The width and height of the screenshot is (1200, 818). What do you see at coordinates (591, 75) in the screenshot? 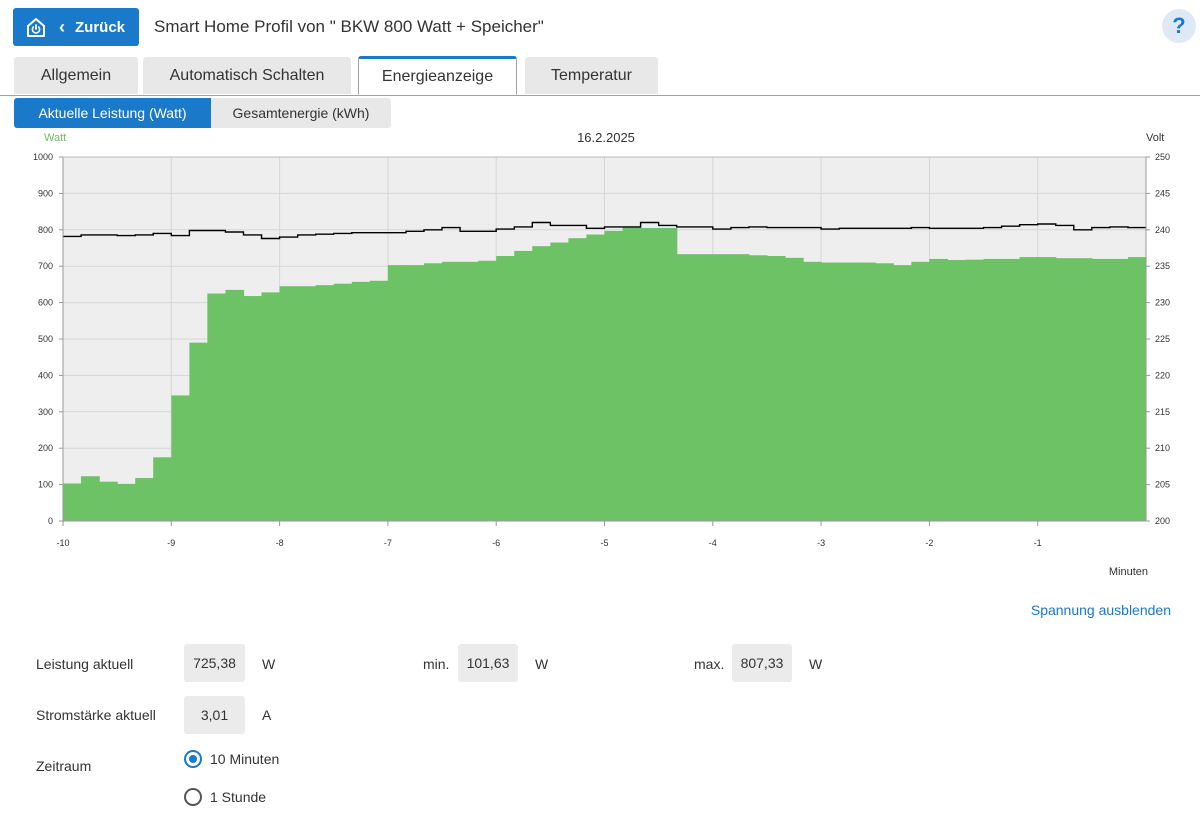
I see `tab-temperatur: Temperatur` at bounding box center [591, 75].